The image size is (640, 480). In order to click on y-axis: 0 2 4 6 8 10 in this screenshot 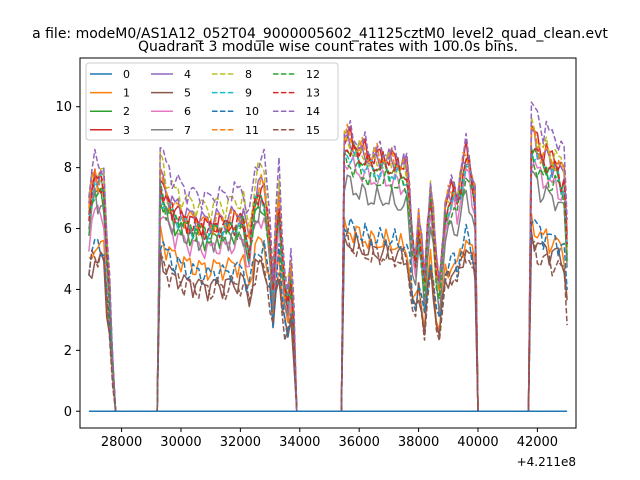, I will do `click(67, 260)`.